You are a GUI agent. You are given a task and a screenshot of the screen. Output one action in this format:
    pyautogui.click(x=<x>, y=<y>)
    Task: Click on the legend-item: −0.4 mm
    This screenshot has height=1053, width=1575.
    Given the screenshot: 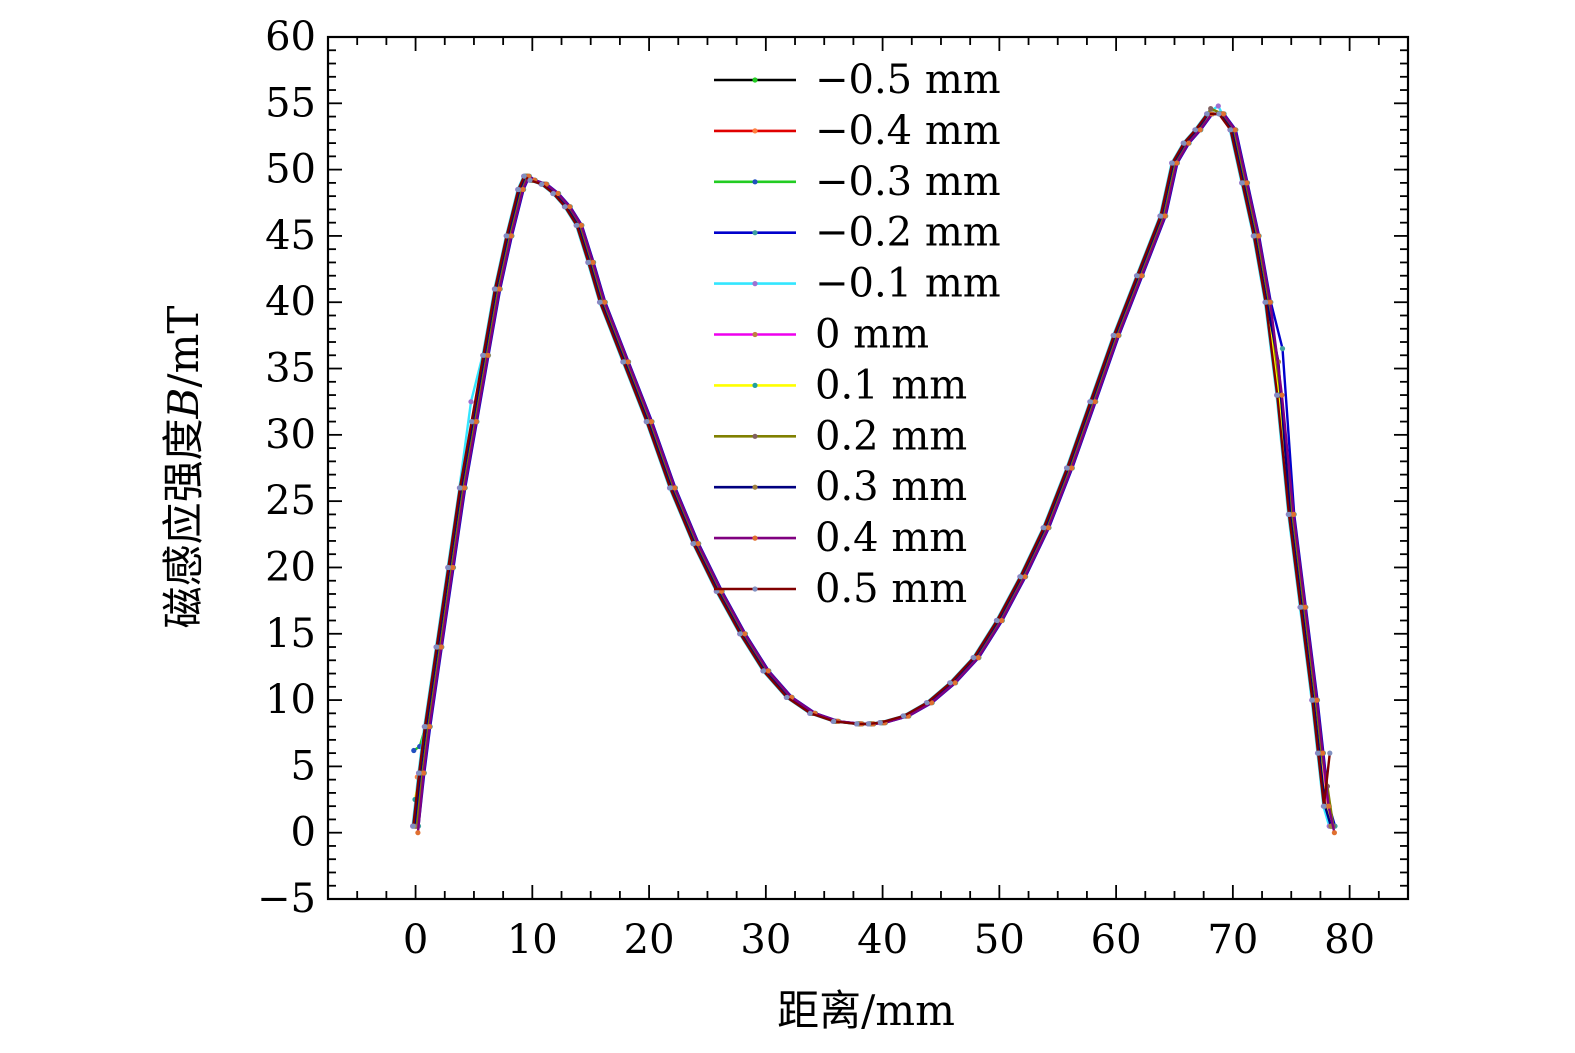 What is the action you would take?
    pyautogui.click(x=857, y=131)
    